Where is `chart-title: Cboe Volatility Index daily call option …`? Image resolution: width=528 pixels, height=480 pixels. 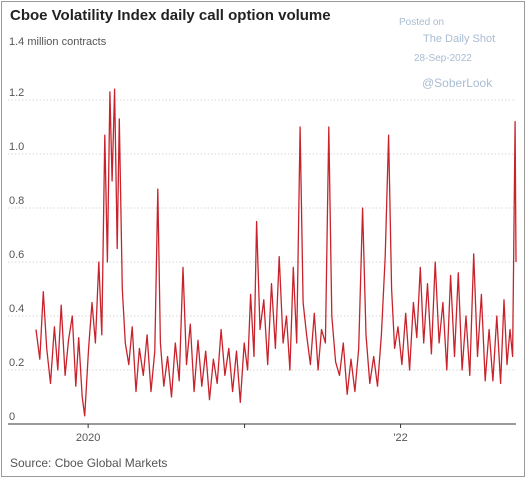
chart-title: Cboe Volatility Index daily call option … is located at coordinates (170, 15).